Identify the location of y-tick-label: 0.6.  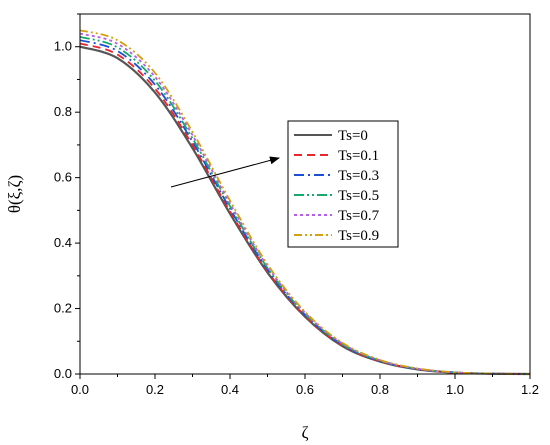
(63, 177).